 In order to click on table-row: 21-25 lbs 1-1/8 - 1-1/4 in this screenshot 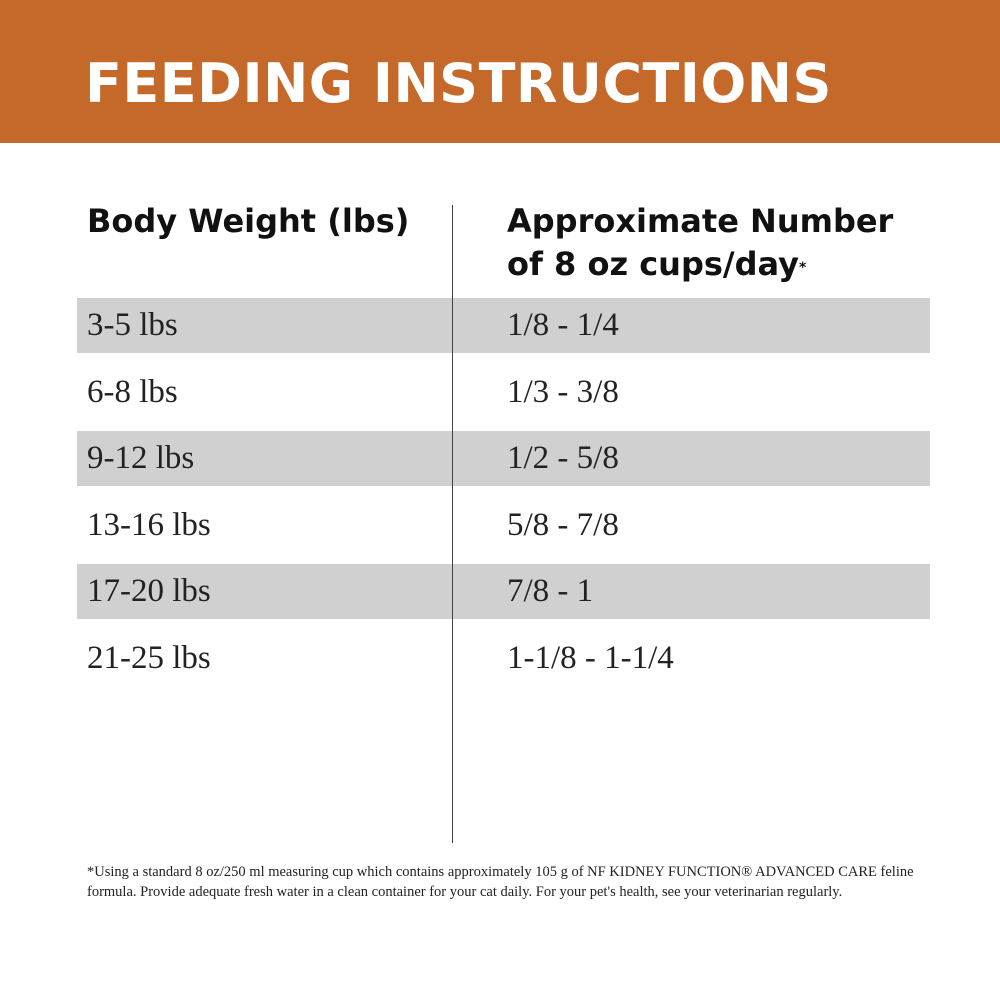, I will do `click(503, 658)`.